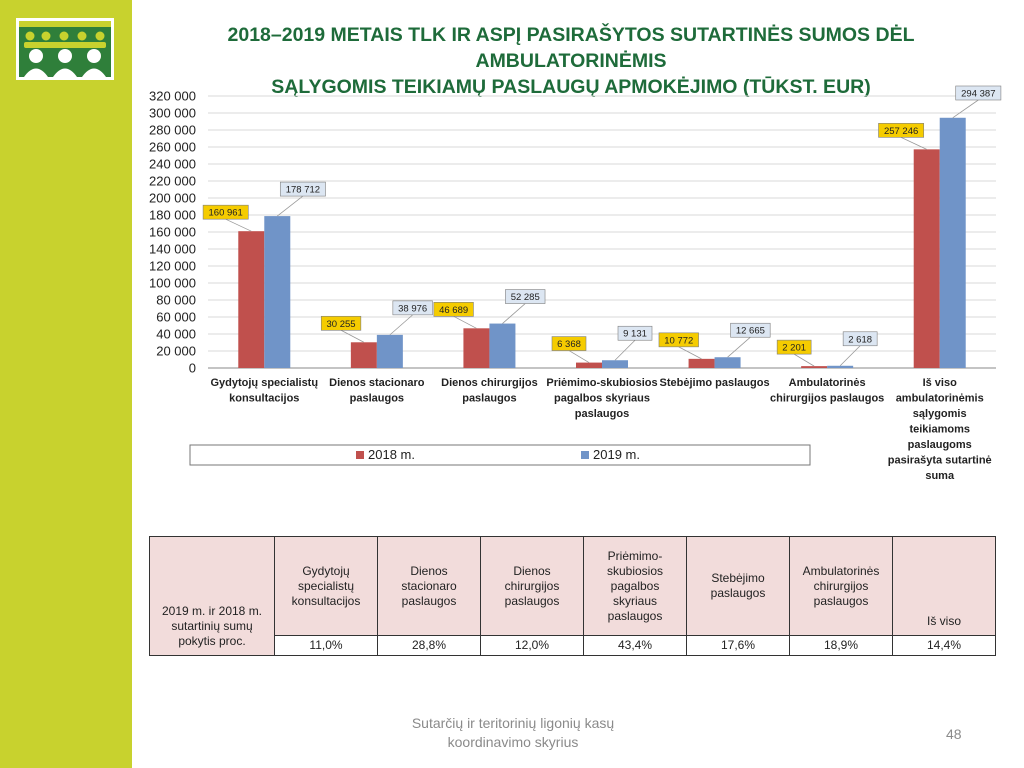  I want to click on data-label: 257 246, so click(901, 131).